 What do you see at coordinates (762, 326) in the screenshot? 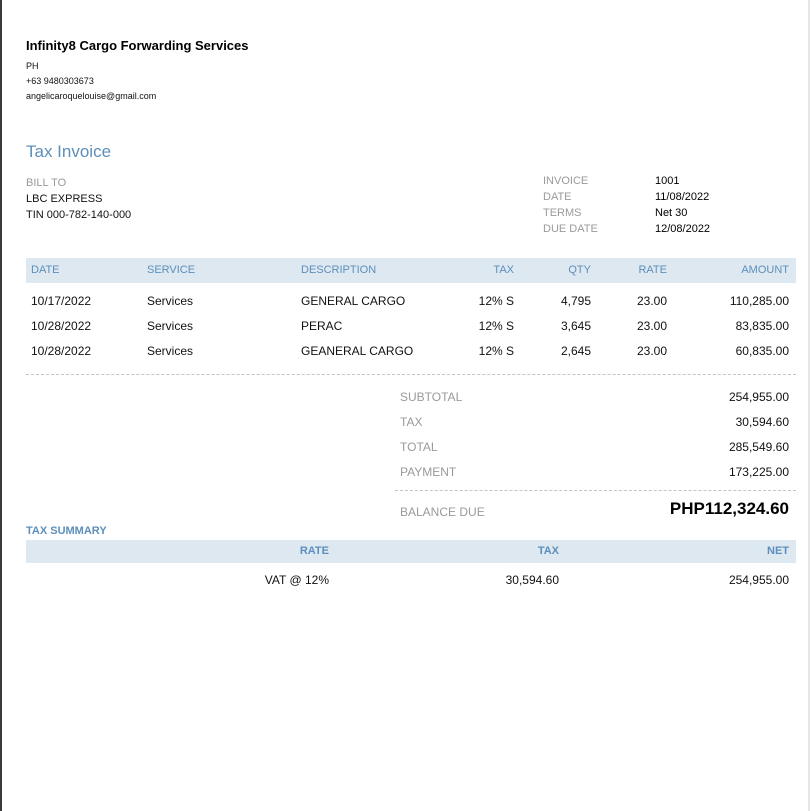
I see `row-amount: 83,835.00` at bounding box center [762, 326].